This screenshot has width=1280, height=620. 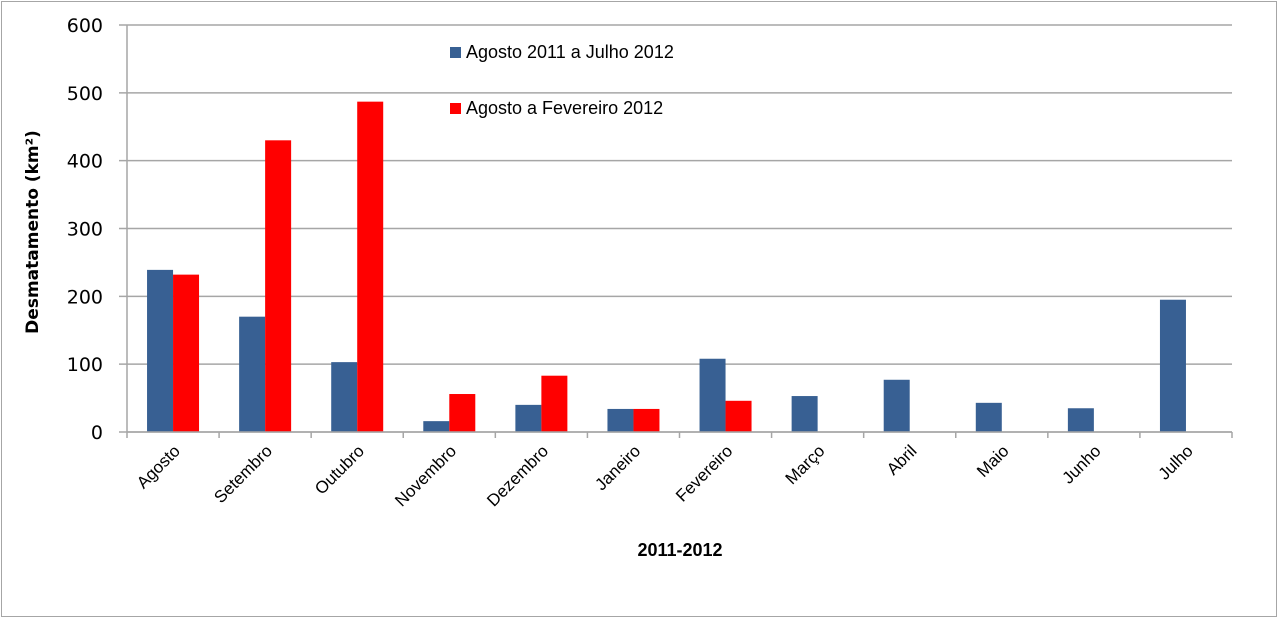 What do you see at coordinates (517, 475) in the screenshot?
I see `x-tick-label: Dezembro` at bounding box center [517, 475].